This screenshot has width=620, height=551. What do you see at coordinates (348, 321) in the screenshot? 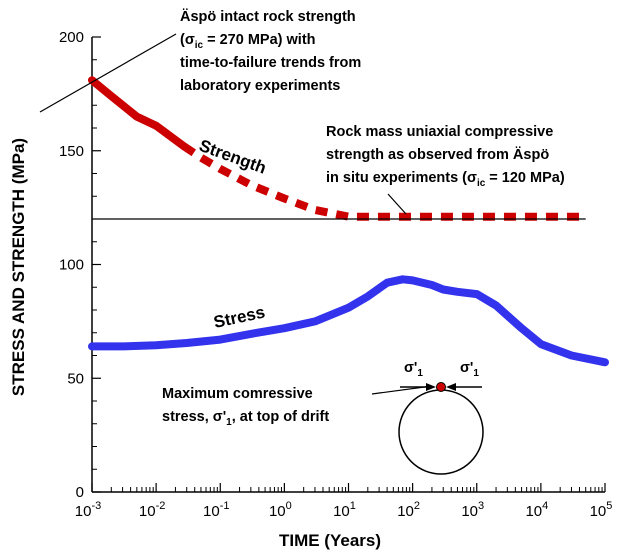
I see `stress-line-solid` at bounding box center [348, 321].